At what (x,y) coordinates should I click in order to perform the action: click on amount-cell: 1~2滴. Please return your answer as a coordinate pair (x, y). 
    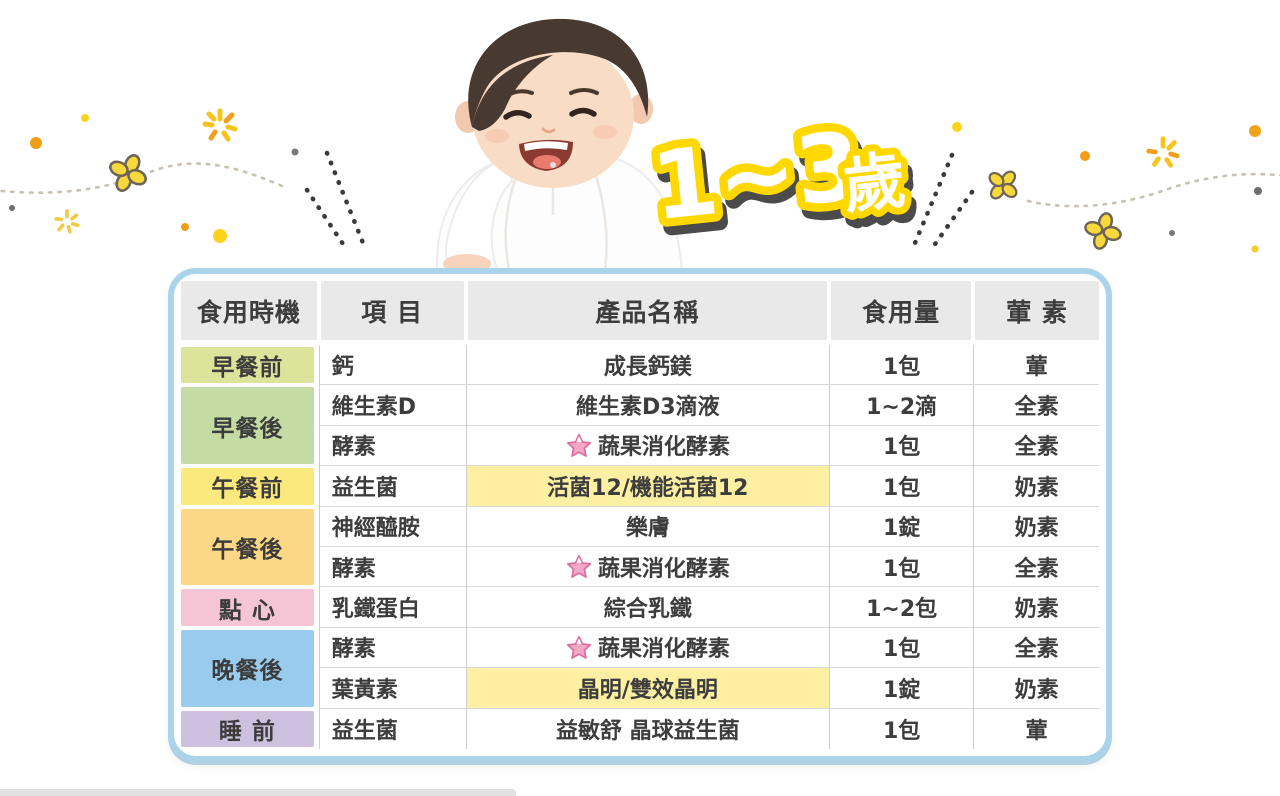
    Looking at the image, I should click on (901, 405).